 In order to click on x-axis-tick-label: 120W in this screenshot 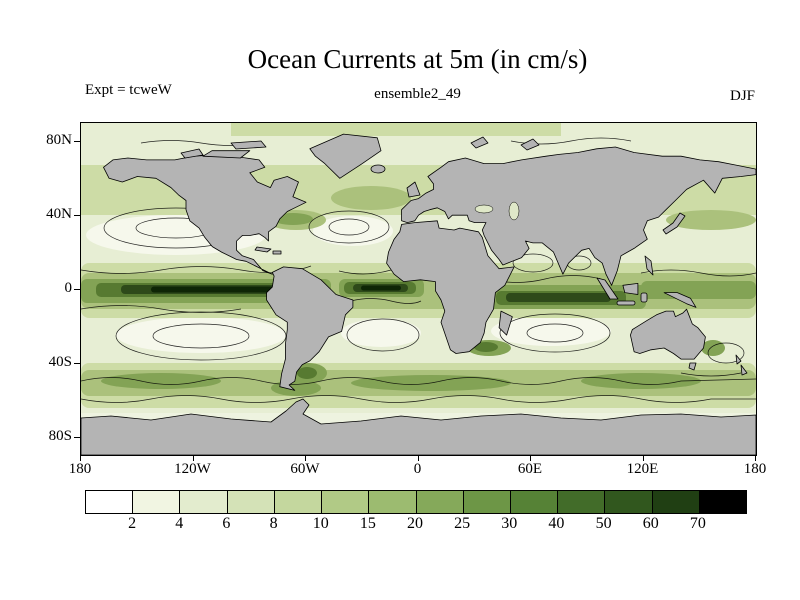, I will do `click(192, 469)`.